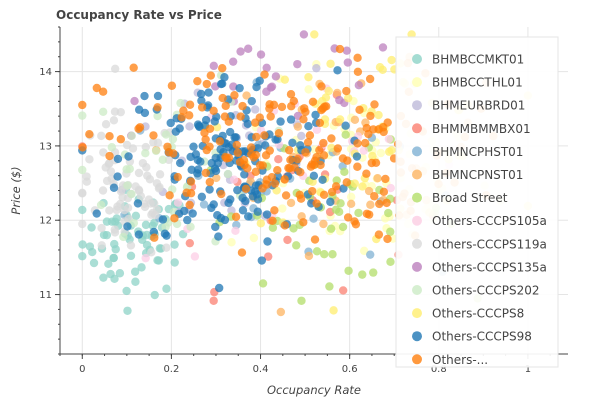 Image resolution: width=600 pixels, height=404 pixels. Describe the element at coordinates (468, 60) in the screenshot. I see `legend-item: BHMBCCMKT01` at that location.